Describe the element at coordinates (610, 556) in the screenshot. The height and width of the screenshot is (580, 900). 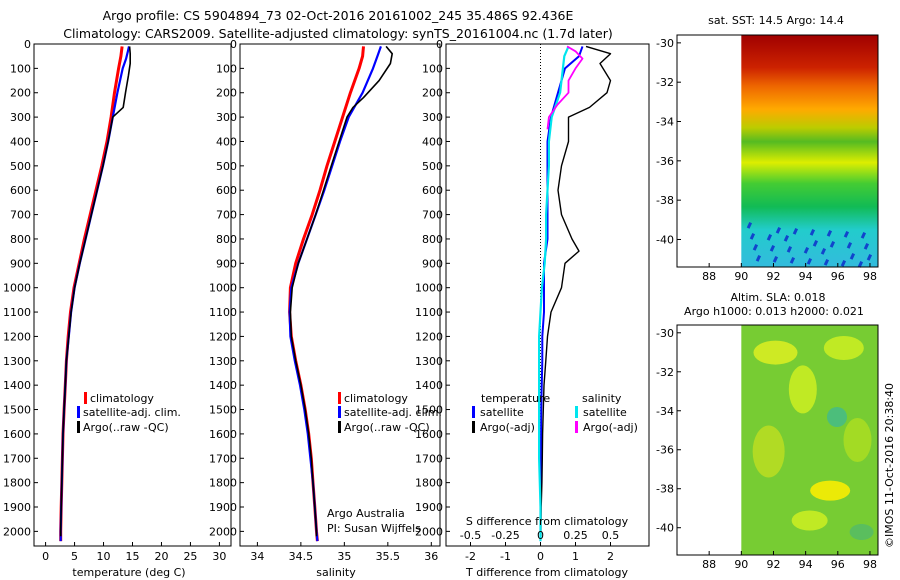
I see `x-tick-label: 2` at that location.